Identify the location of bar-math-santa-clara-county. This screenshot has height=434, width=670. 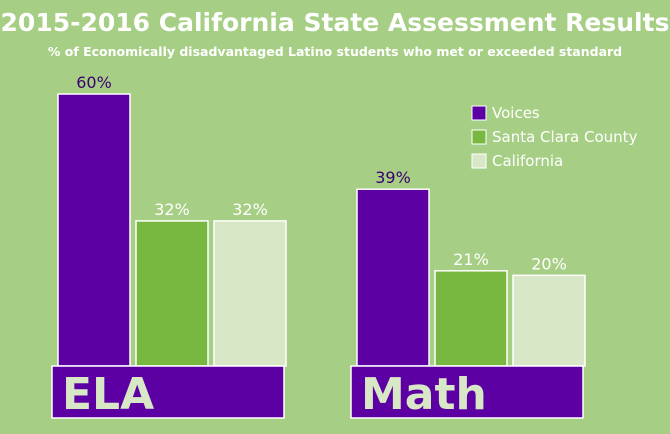
(471, 318).